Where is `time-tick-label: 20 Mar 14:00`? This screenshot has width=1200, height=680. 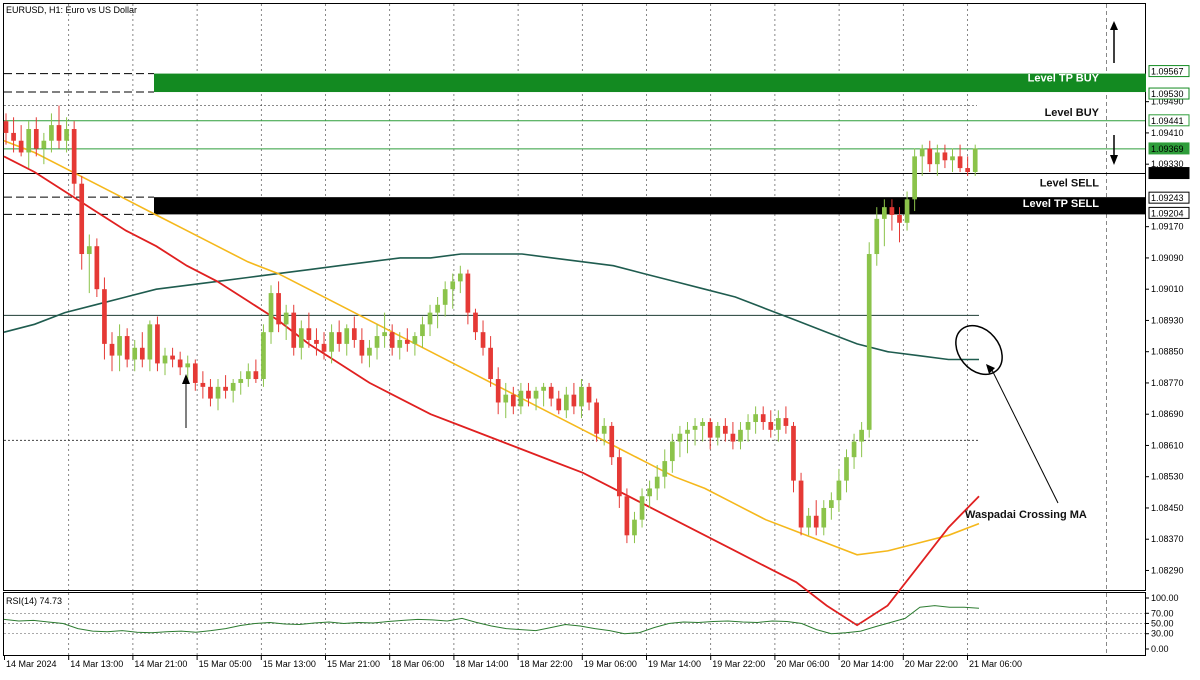 time-tick-label: 20 Mar 14:00 is located at coordinates (867, 664).